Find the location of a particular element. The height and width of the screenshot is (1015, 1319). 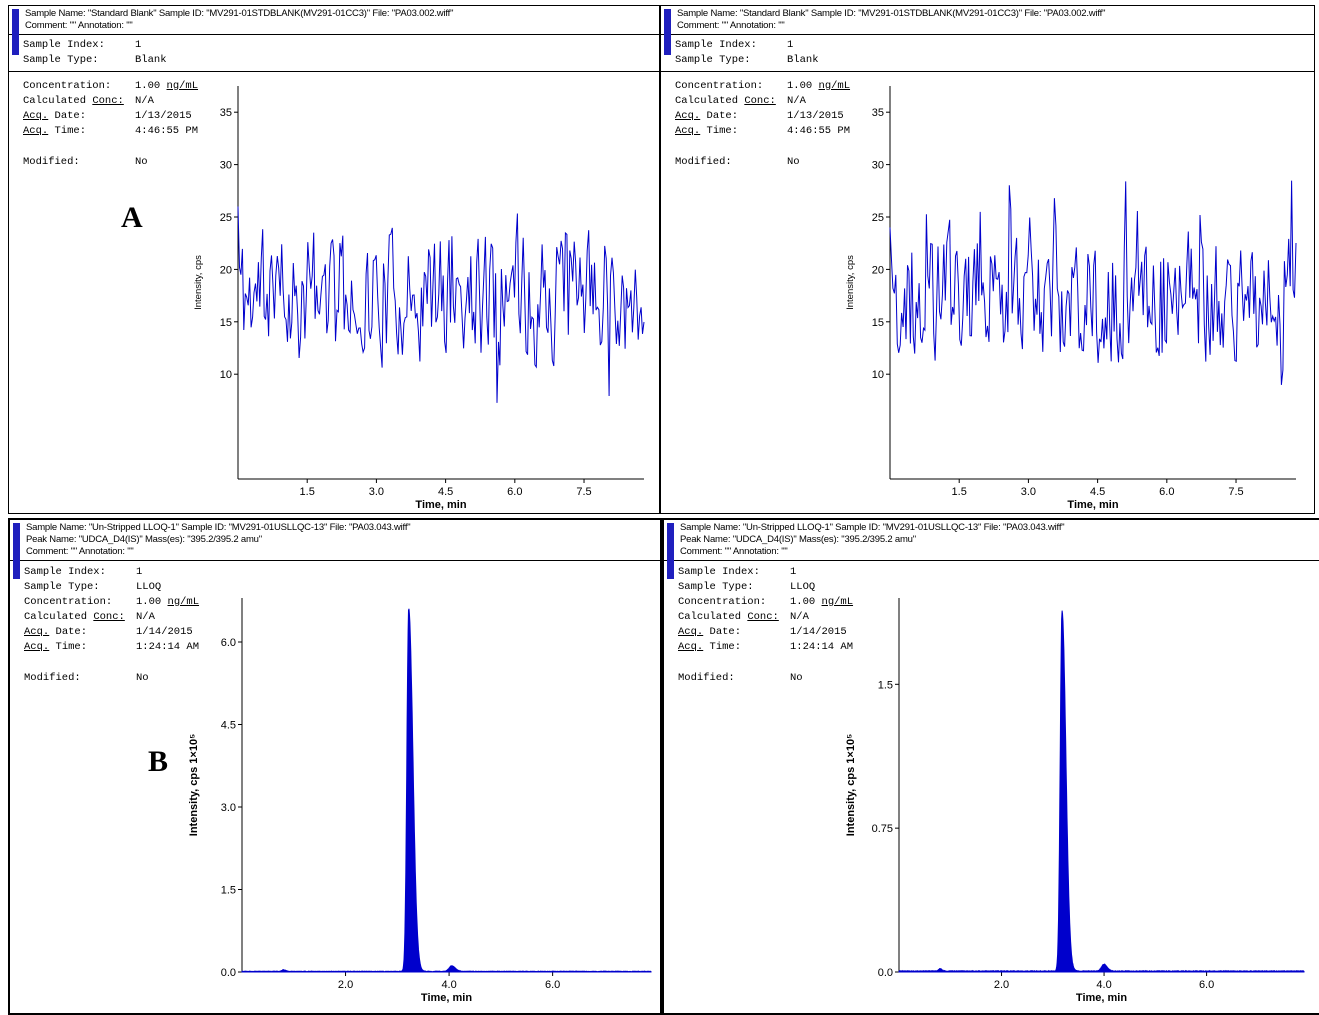

concentration-value: 1.00 is located at coordinates (806, 602).